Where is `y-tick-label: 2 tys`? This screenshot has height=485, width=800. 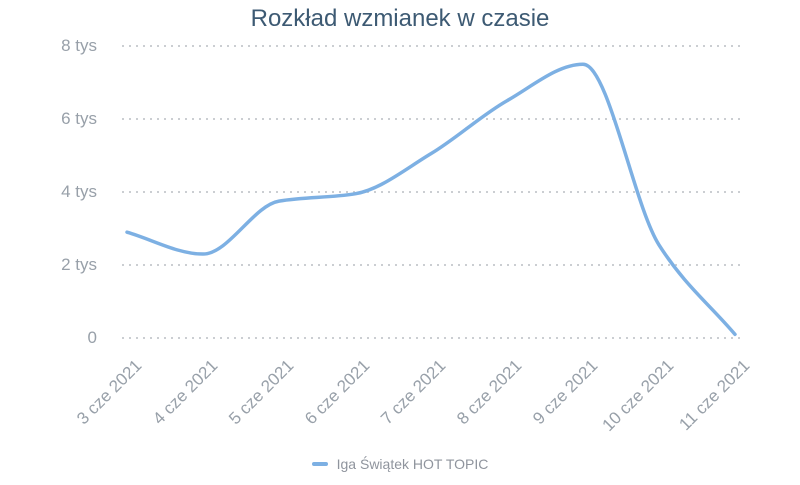 y-tick-label: 2 tys is located at coordinates (79, 264).